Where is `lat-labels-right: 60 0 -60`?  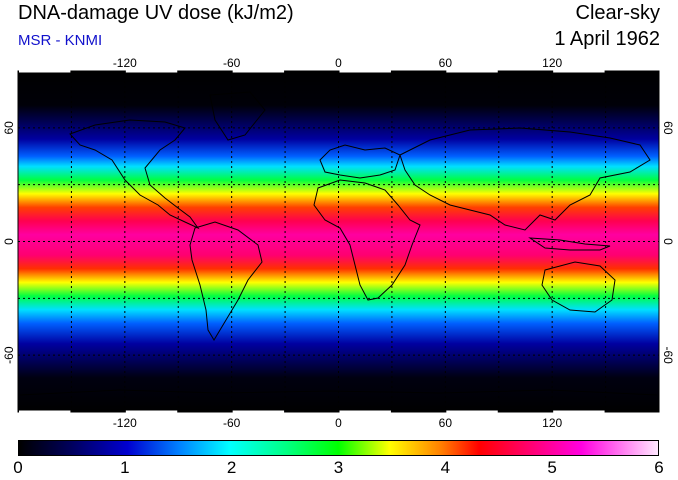
lat-labels-right: 60 0 -60 is located at coordinates (668, 242).